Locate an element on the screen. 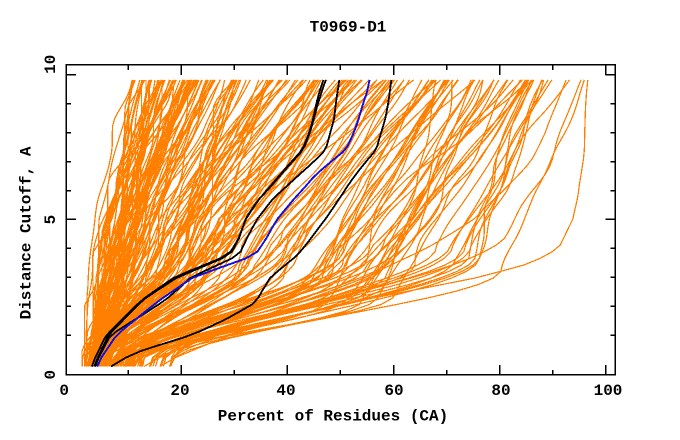 This screenshot has height=440, width=680. svg-text: 100 is located at coordinates (608, 391).